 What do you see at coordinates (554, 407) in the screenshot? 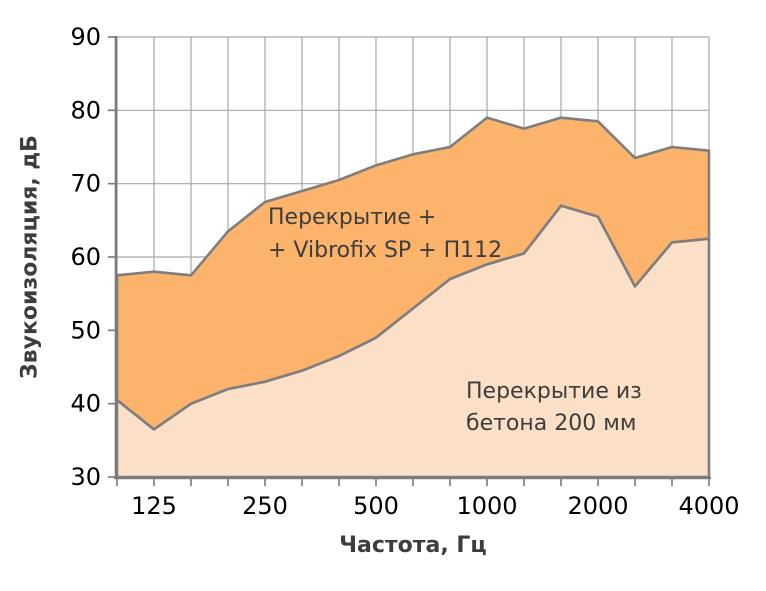
I see `area-annotation: Перекрытие из бетона 200 мм` at bounding box center [554, 407].